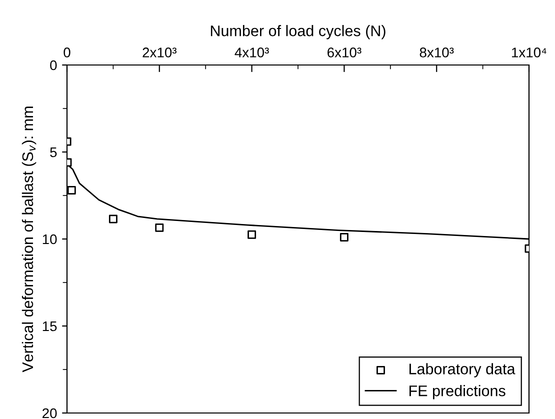  Describe the element at coordinates (67, 53) in the screenshot. I see `x-tick-label: 0` at that location.